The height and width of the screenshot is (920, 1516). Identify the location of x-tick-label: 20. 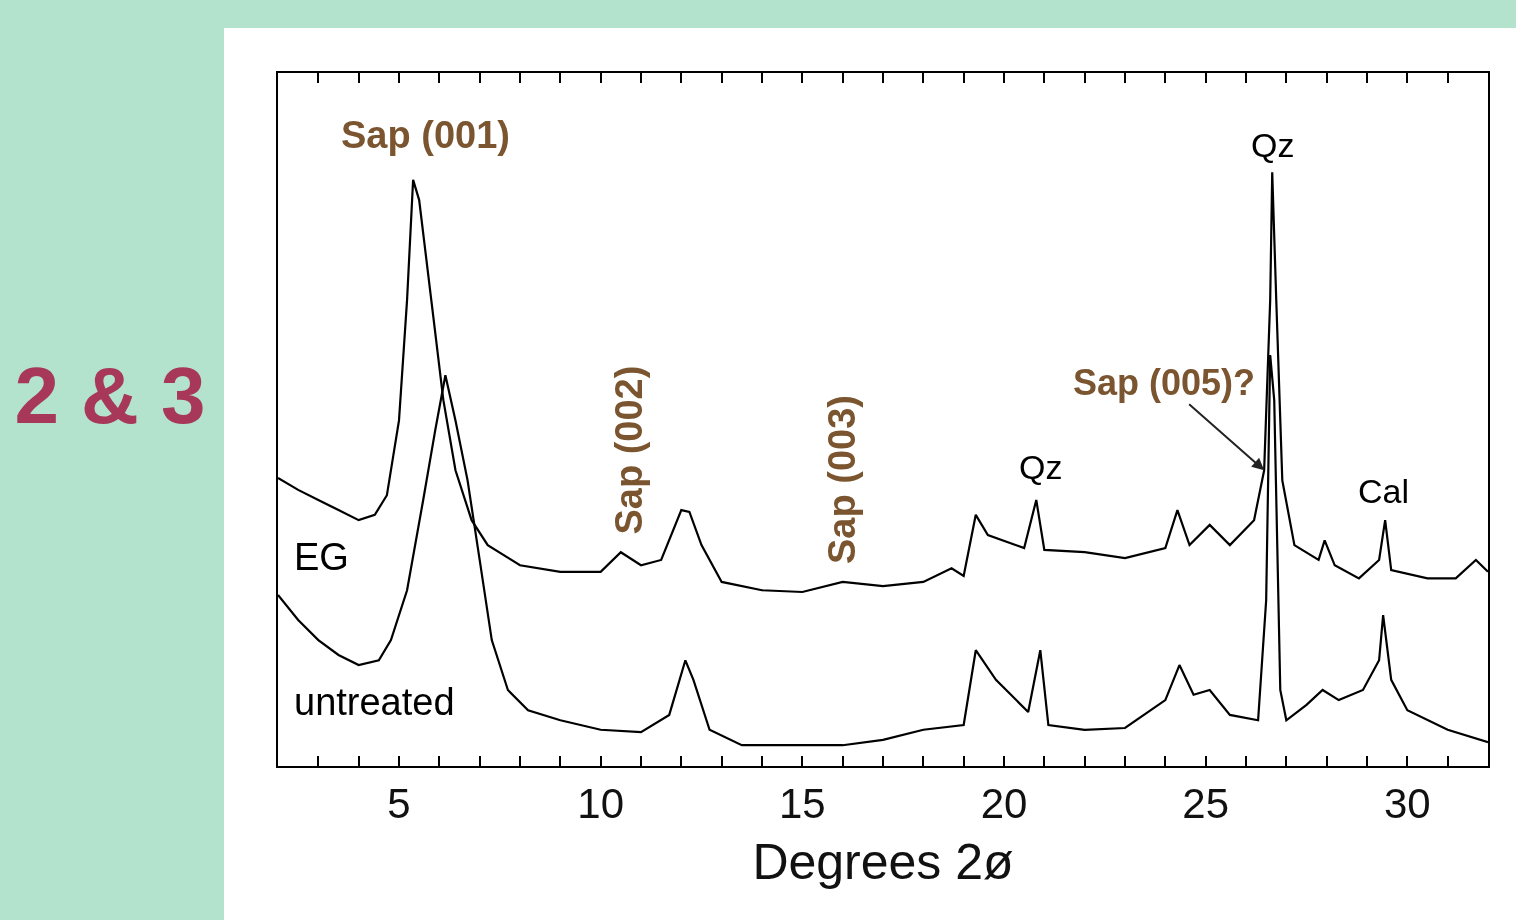
(1004, 804).